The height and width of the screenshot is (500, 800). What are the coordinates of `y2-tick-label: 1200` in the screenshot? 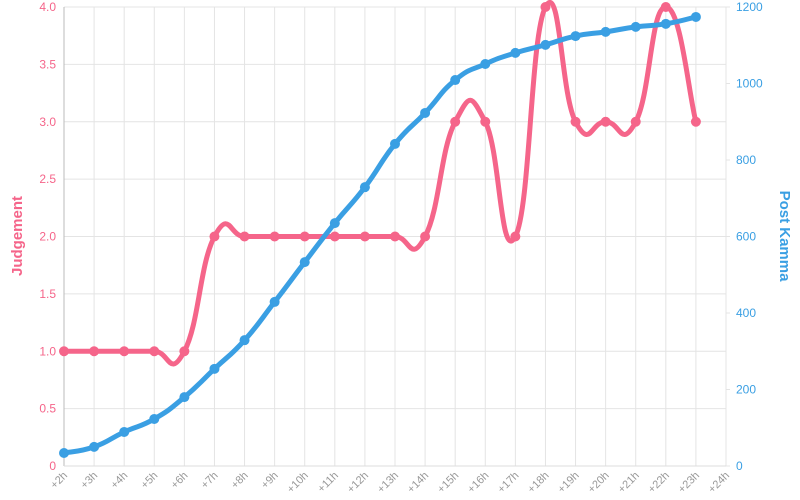 It's located at (749, 7).